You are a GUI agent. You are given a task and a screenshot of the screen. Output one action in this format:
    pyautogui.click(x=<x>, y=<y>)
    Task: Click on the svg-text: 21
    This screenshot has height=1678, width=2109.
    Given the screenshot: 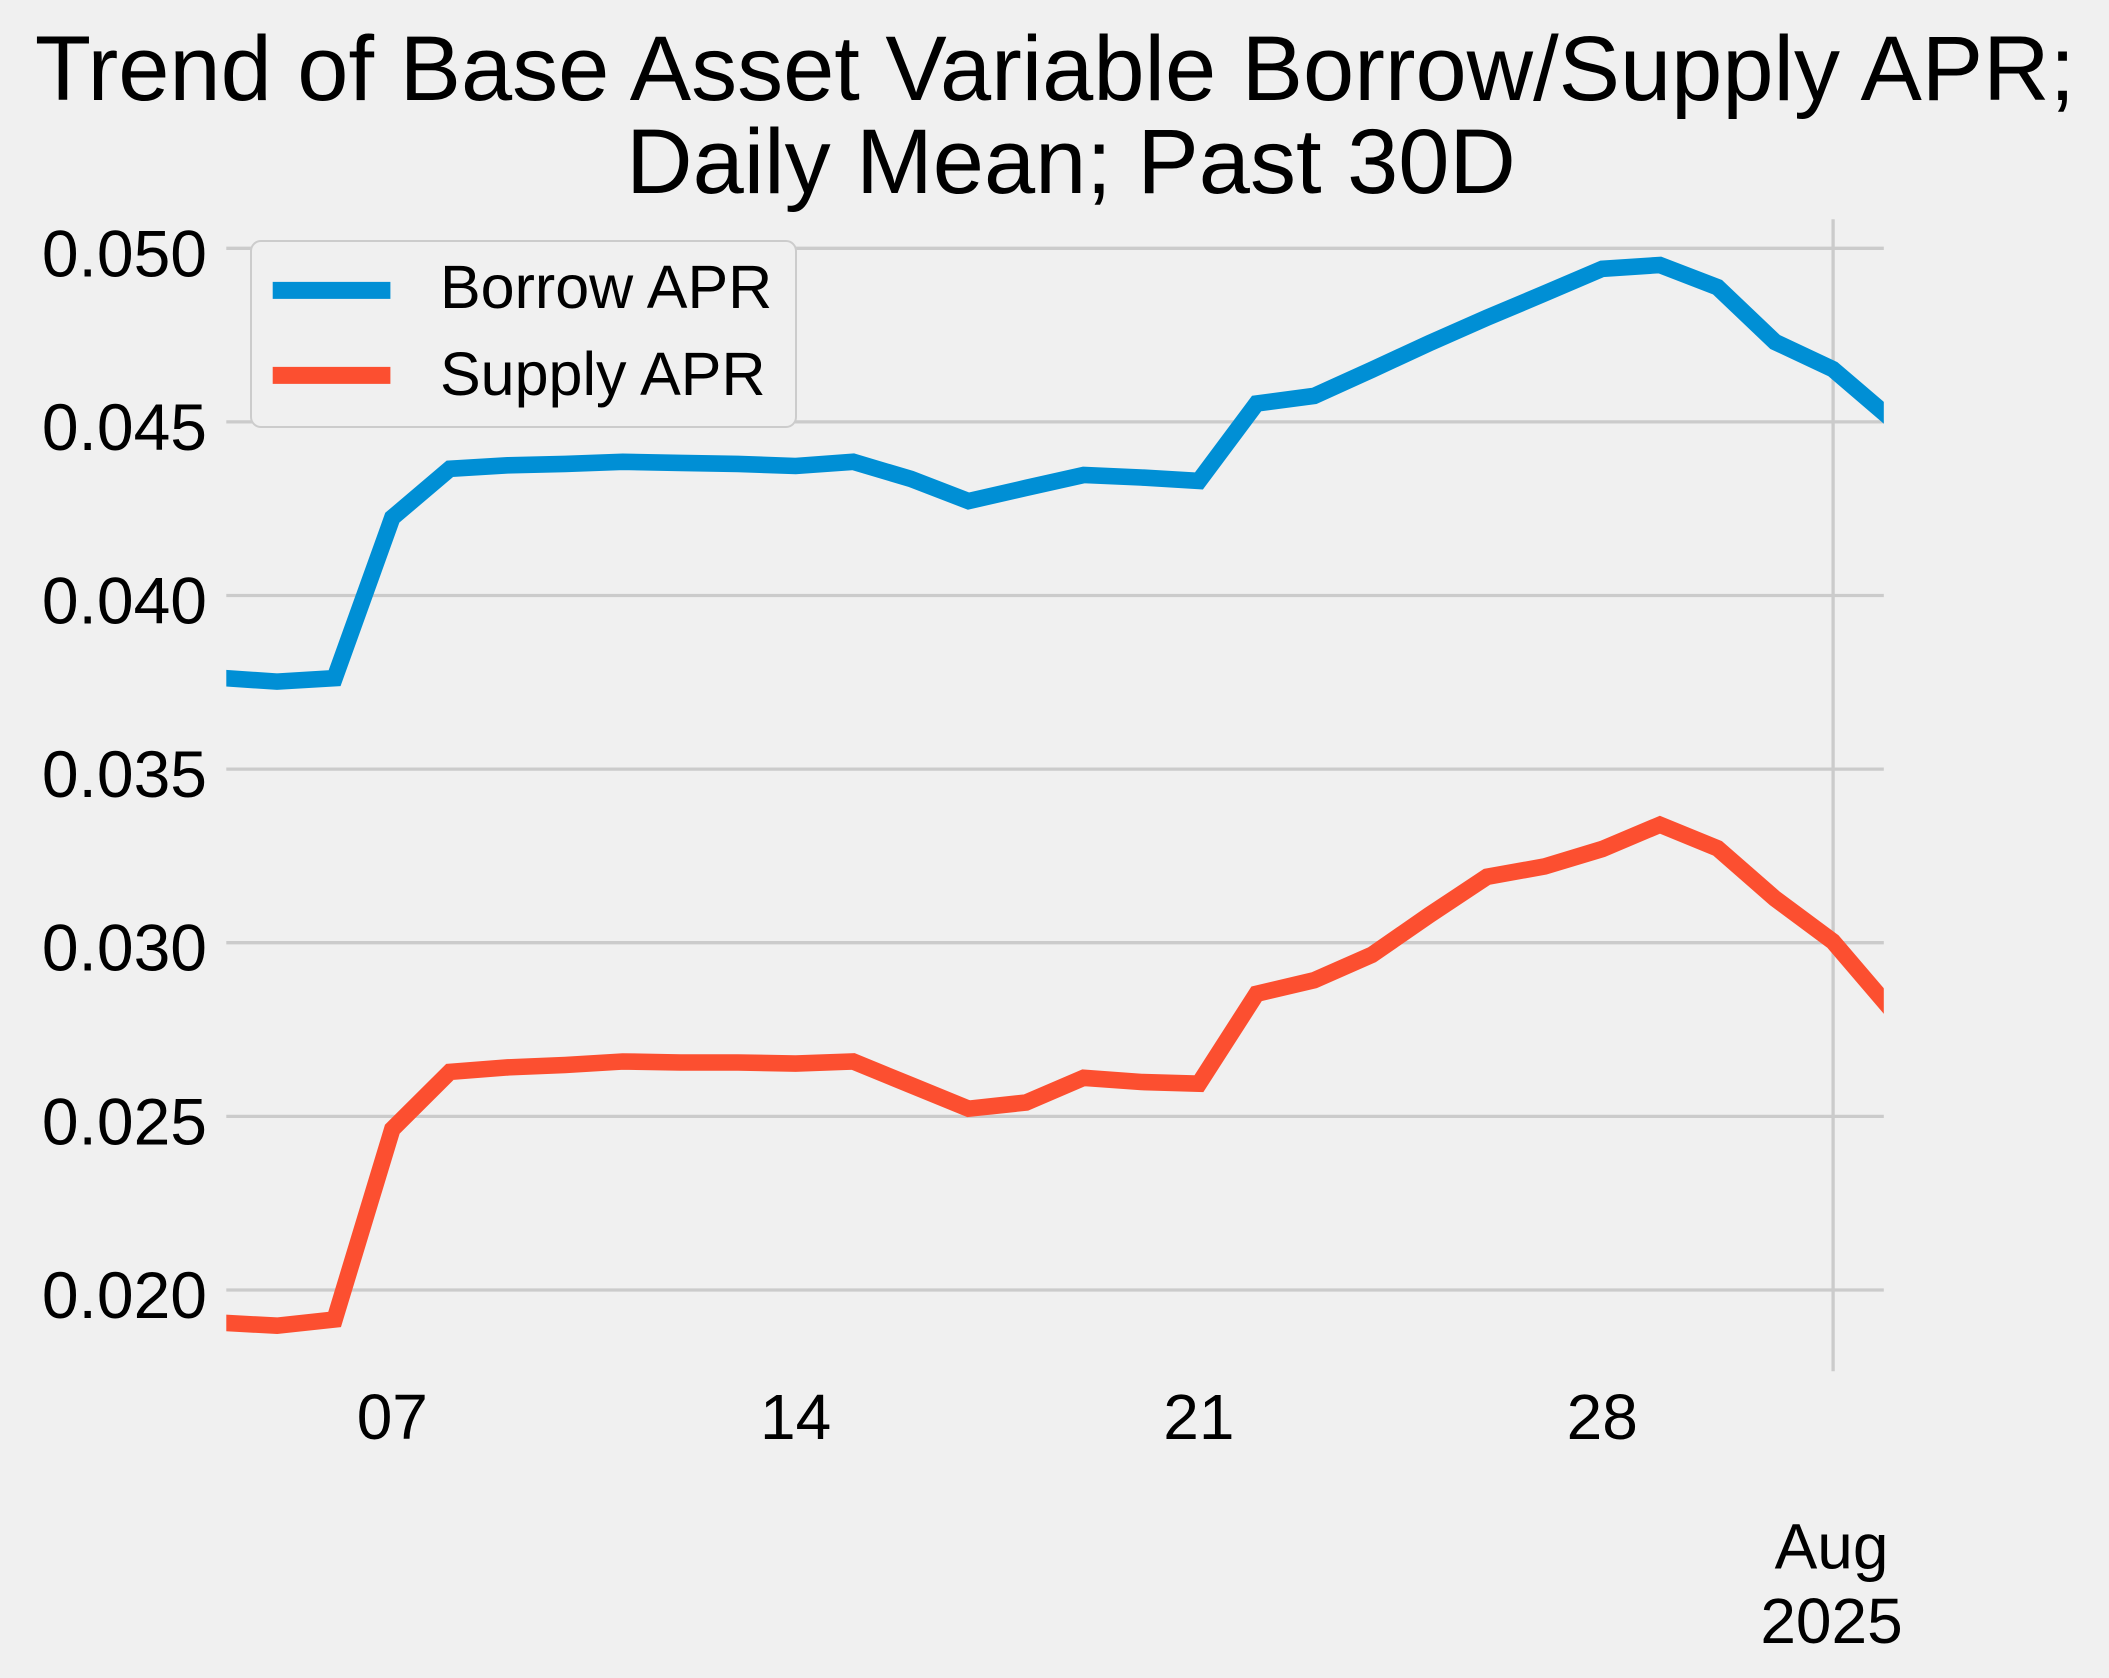 What is the action you would take?
    pyautogui.click(x=1198, y=1417)
    